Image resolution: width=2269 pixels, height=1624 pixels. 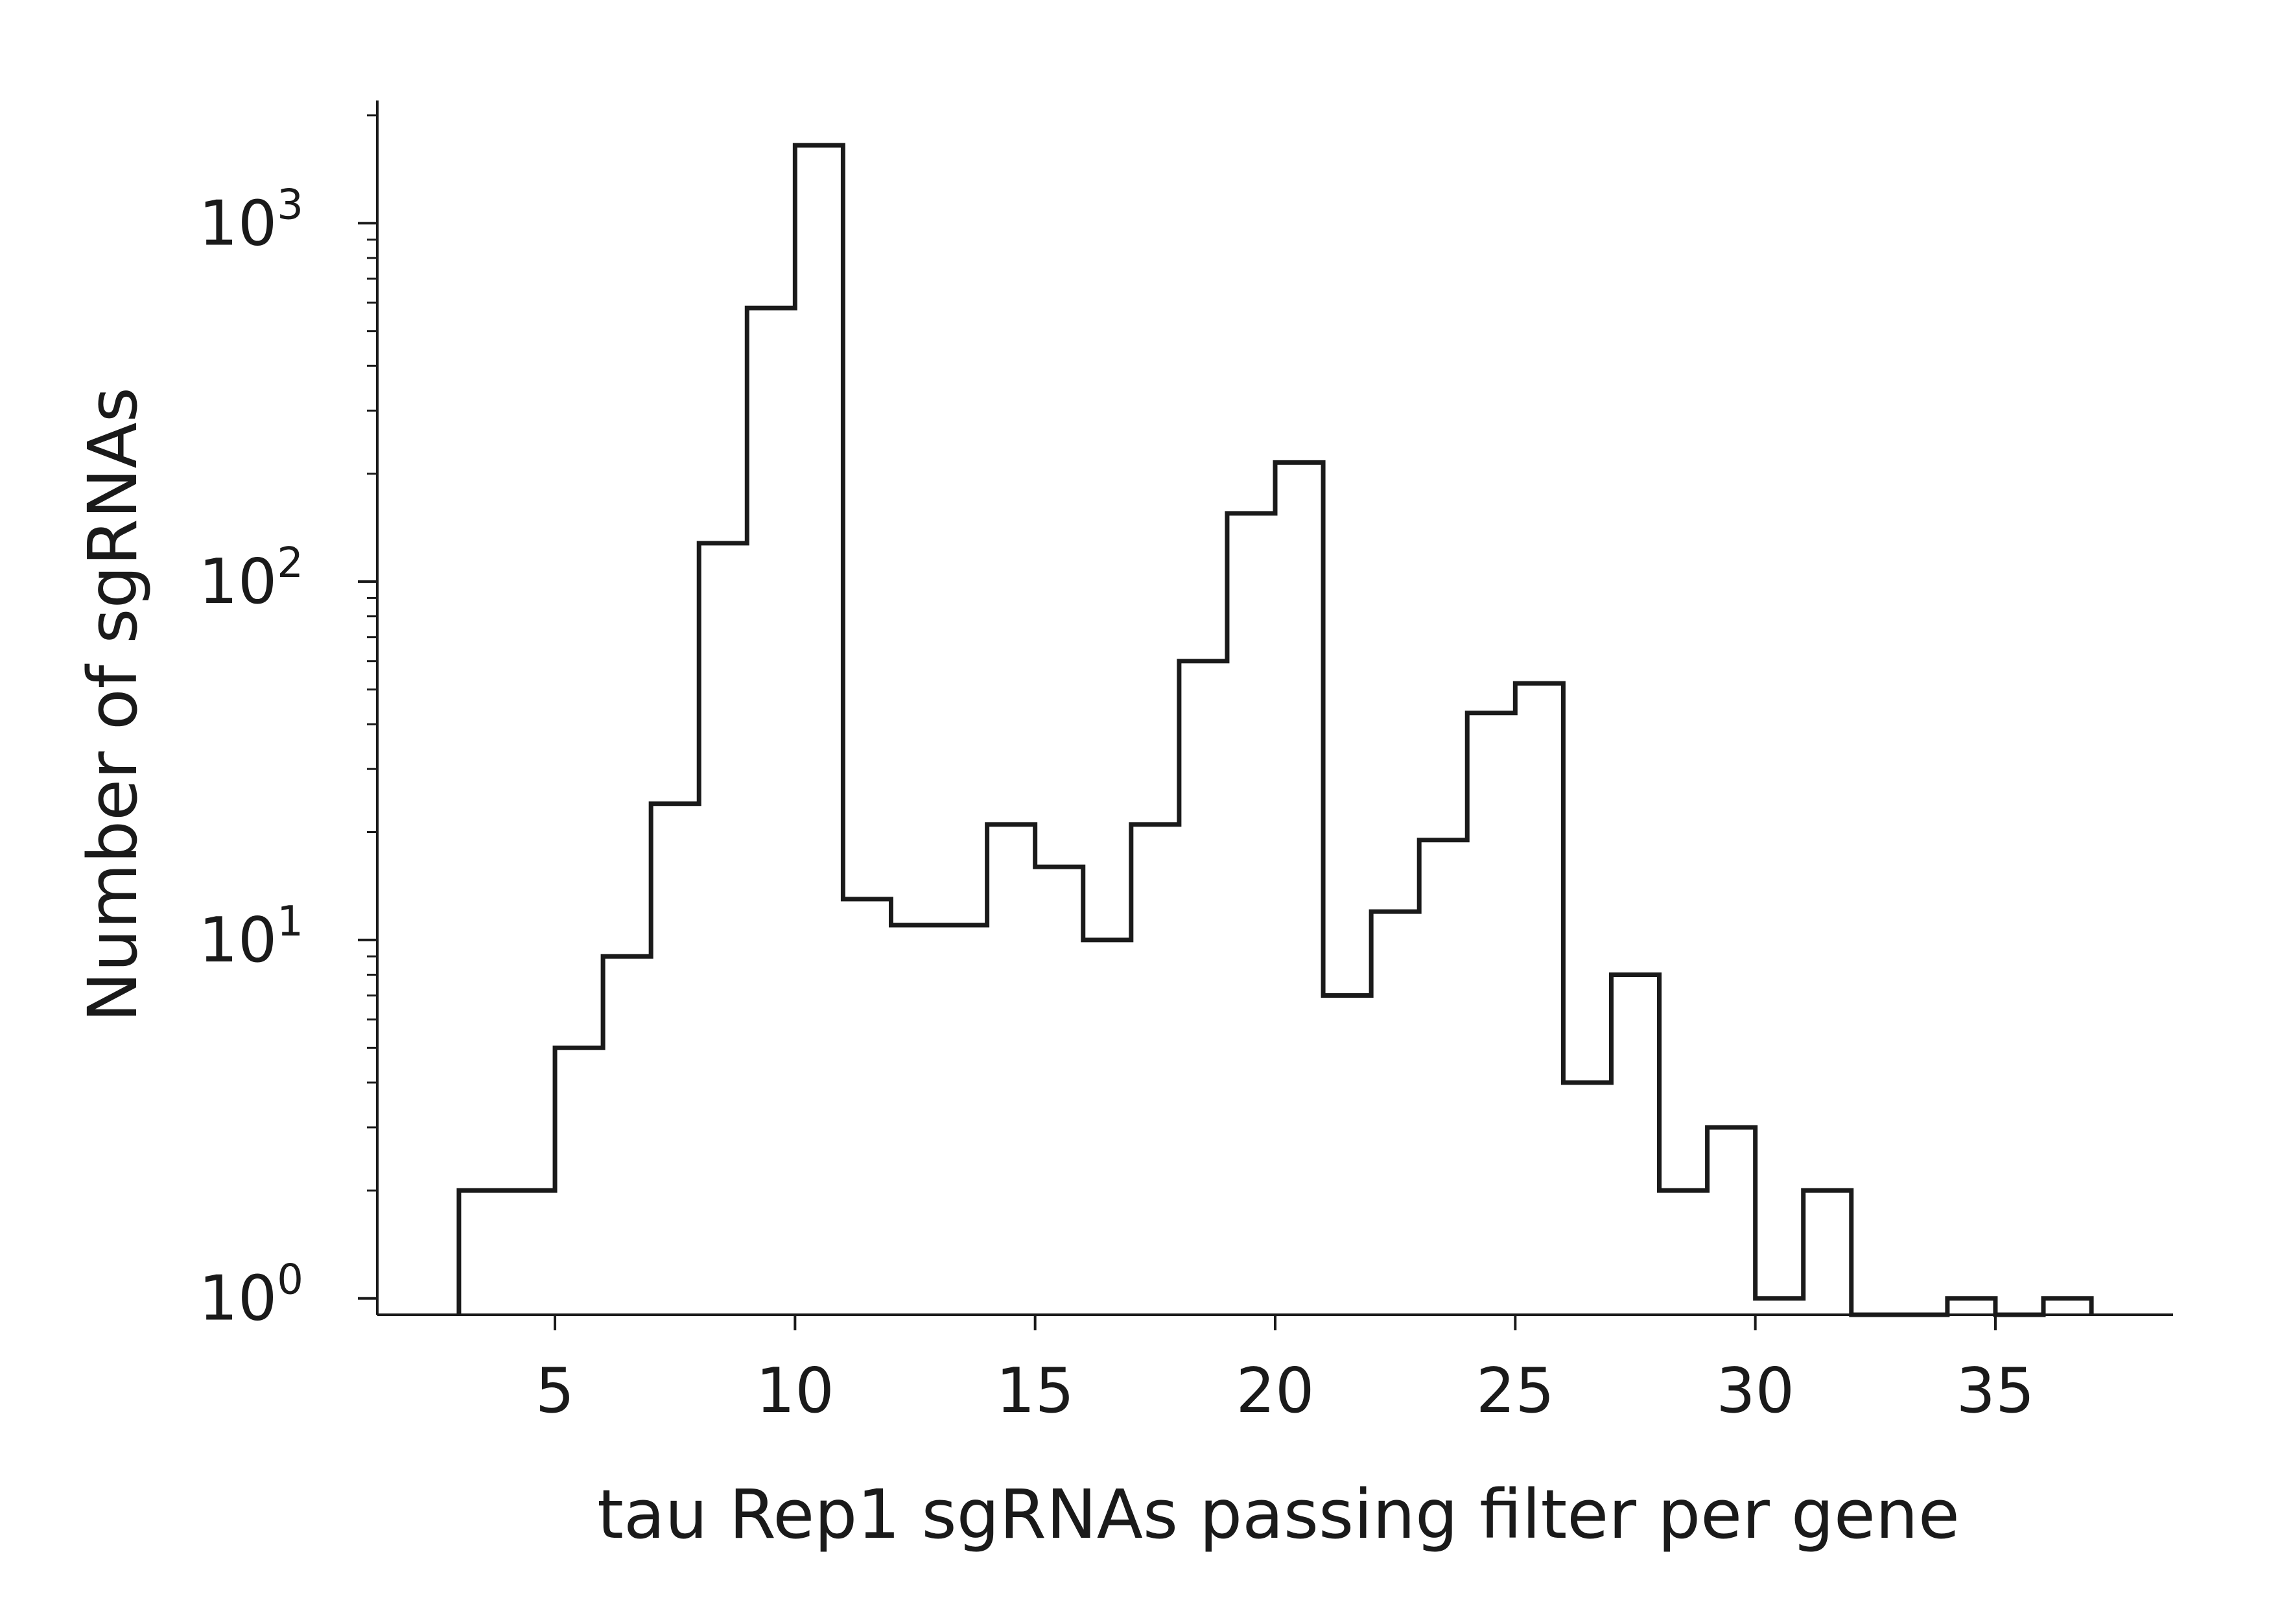 I want to click on x-tick-label: 5, so click(x=554, y=1392).